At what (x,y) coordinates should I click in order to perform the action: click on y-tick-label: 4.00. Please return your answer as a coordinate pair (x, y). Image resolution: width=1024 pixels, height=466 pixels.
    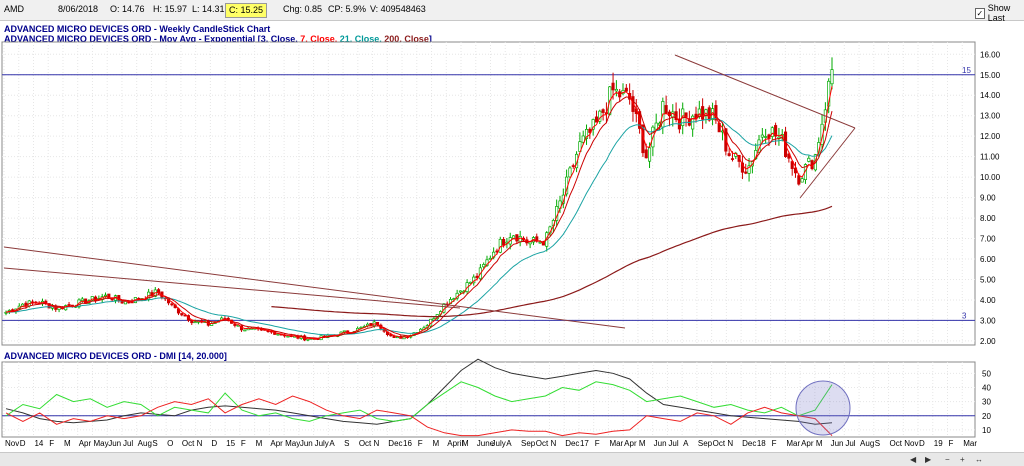
    Looking at the image, I should click on (988, 300).